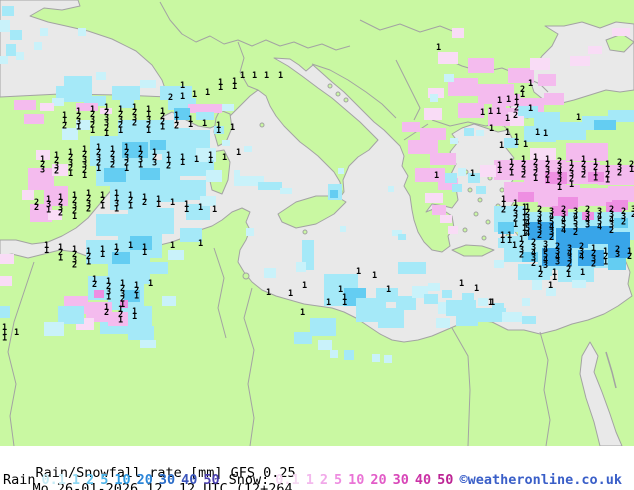 The image size is (634, 490). What do you see at coordinates (48, 205) in the screenshot?
I see `svg-text: 131` at bounding box center [48, 205].